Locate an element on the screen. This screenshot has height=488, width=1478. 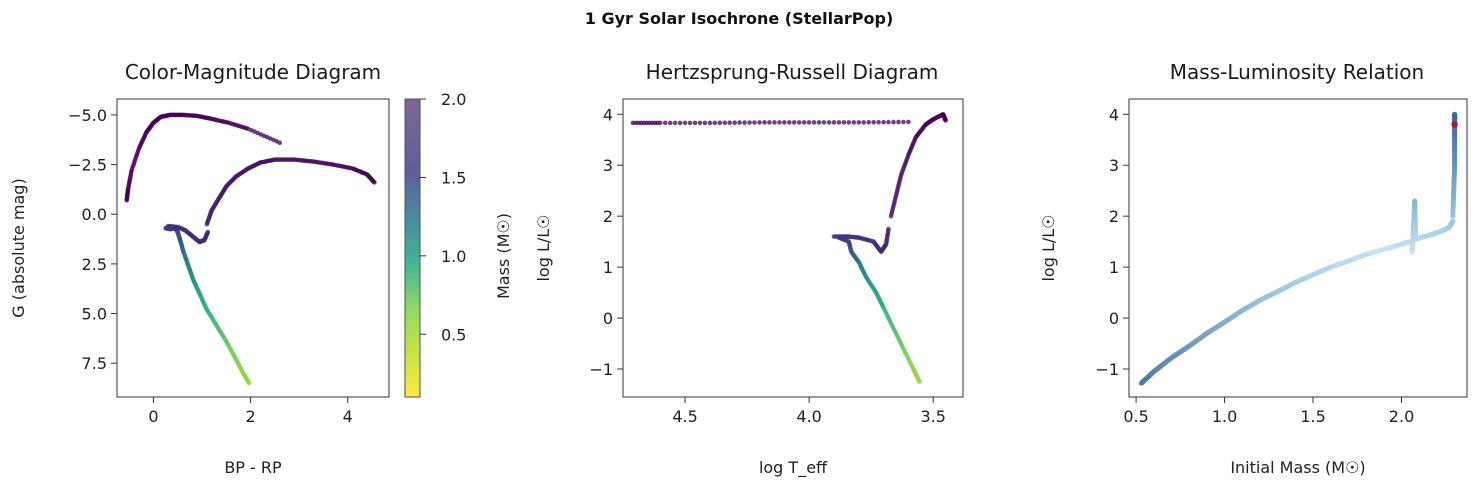
colorbar-tick-label: 1.5 is located at coordinates (453, 177).